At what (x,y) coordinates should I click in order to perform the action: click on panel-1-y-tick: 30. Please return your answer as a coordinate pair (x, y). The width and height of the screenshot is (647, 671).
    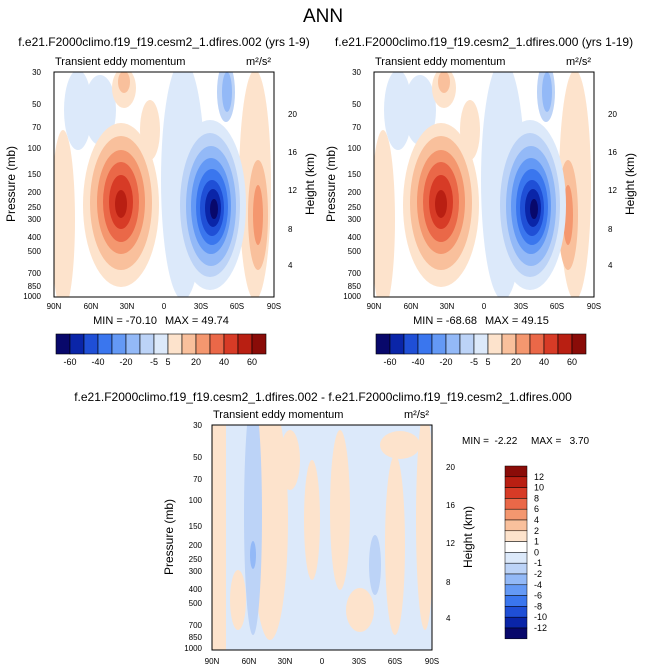
    Looking at the image, I should click on (36, 72).